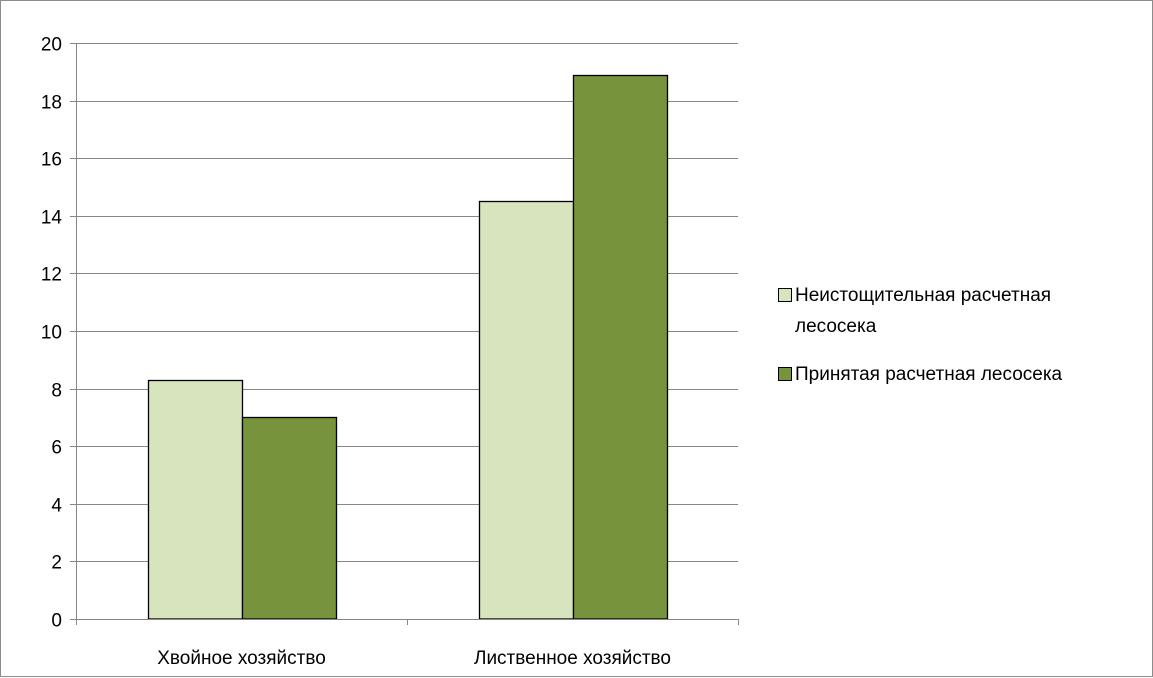 The width and height of the screenshot is (1153, 678). Describe the element at coordinates (51, 45) in the screenshot. I see `y-tick-label: 20` at that location.